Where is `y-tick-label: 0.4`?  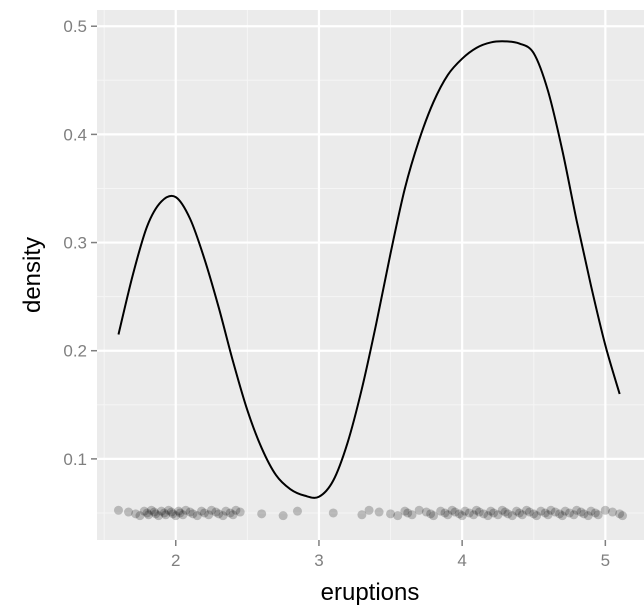 y-tick-label: 0.4 is located at coordinates (75, 134).